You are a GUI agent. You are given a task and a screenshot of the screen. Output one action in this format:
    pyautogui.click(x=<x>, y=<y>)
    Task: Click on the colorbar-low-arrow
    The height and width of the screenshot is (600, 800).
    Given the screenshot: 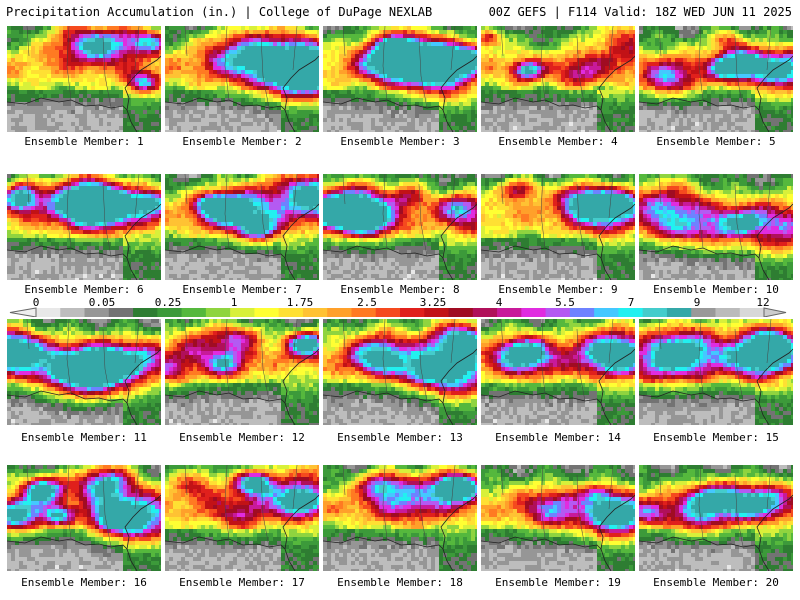 What is the action you would take?
    pyautogui.click(x=23, y=312)
    